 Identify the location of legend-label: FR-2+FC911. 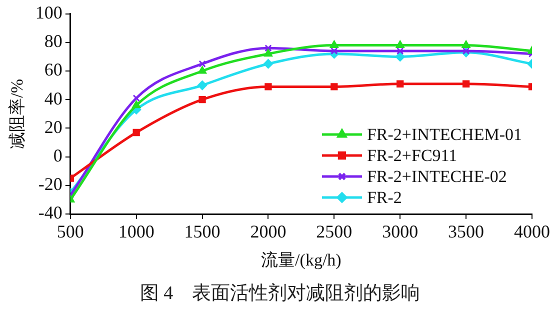
(412, 155).